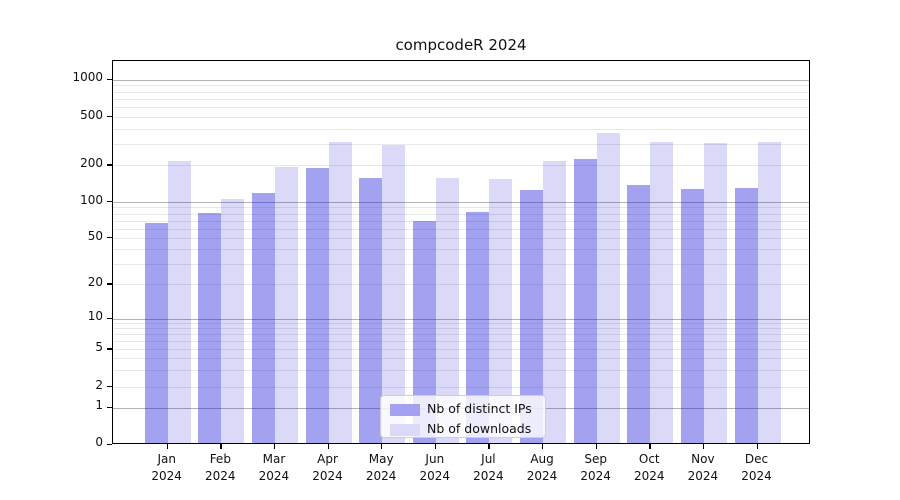  What do you see at coordinates (479, 428) in the screenshot?
I see `legend-label-downloads: Nb of downloads` at bounding box center [479, 428].